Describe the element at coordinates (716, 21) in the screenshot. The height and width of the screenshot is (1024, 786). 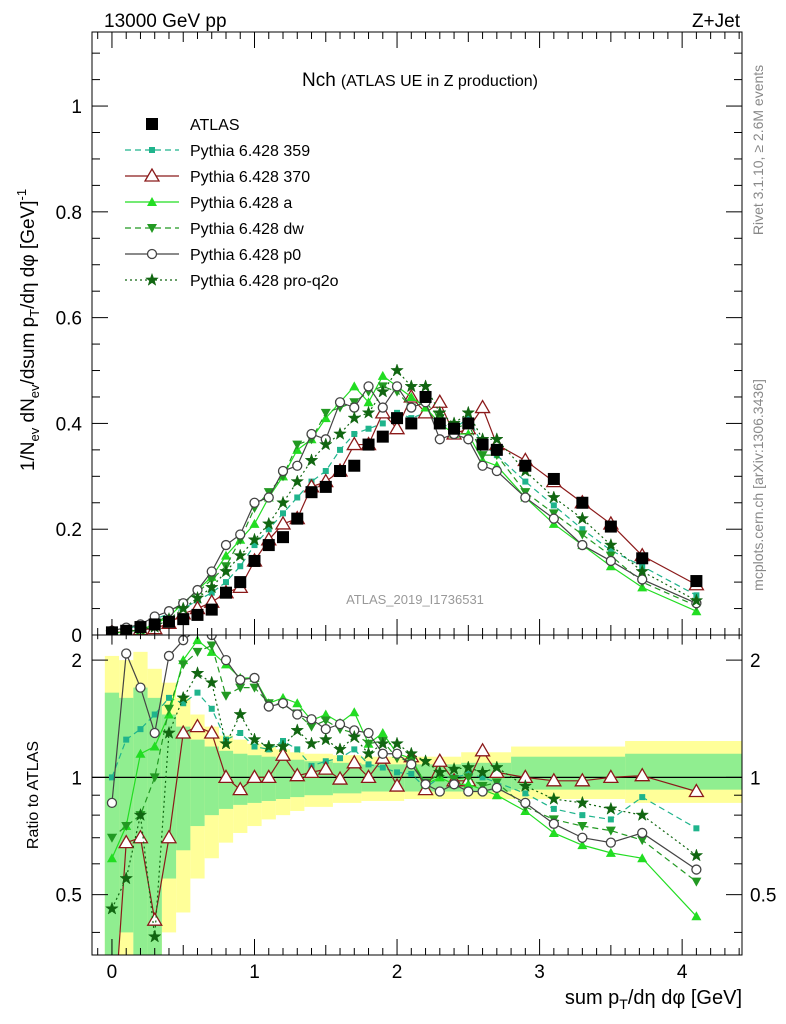
I see `header-right: Z+Jet` at that location.